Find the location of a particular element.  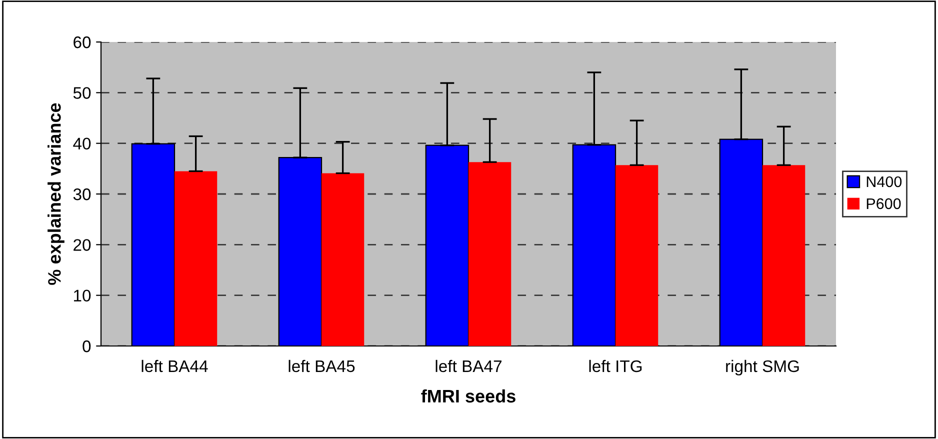

x-tick-label: left BA45 is located at coordinates (321, 366).